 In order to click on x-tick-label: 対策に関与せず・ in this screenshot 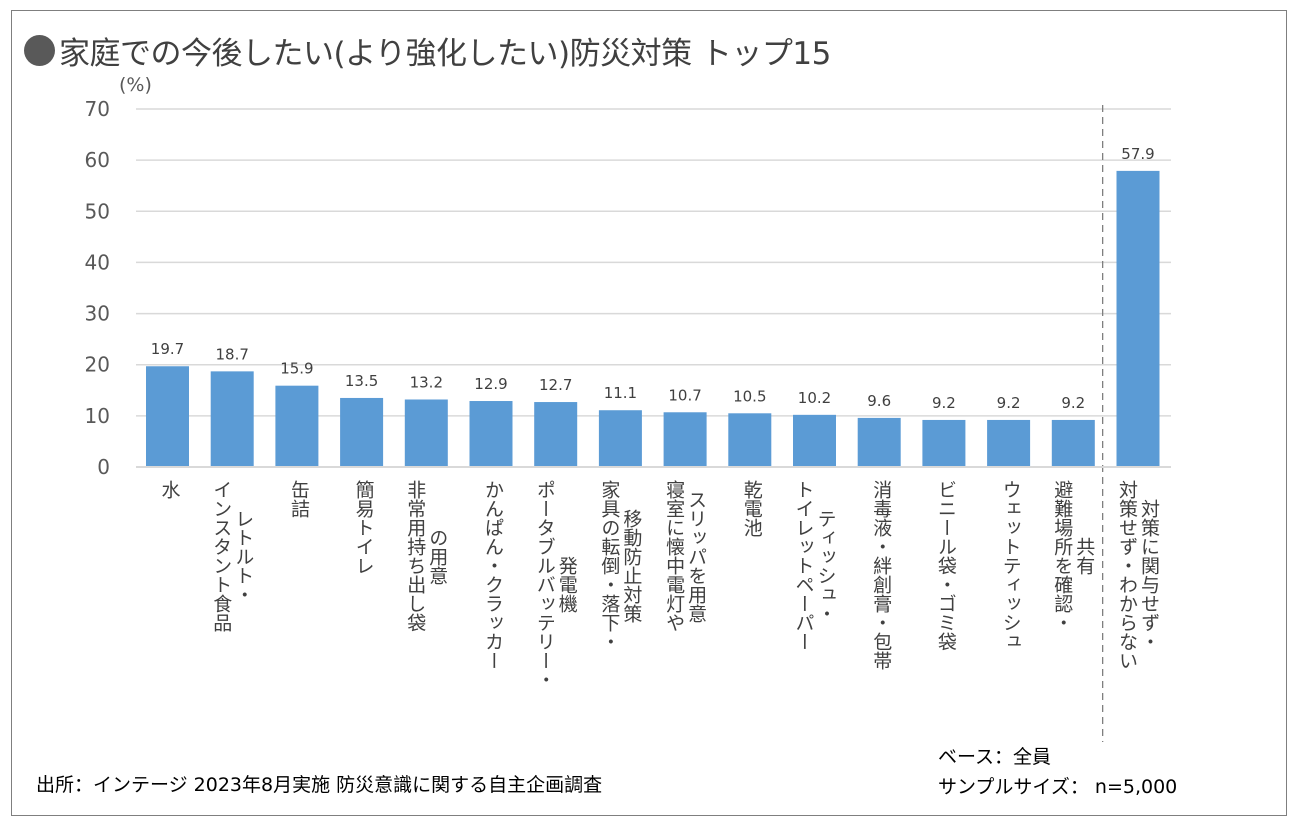, I will do `click(1149, 575)`.